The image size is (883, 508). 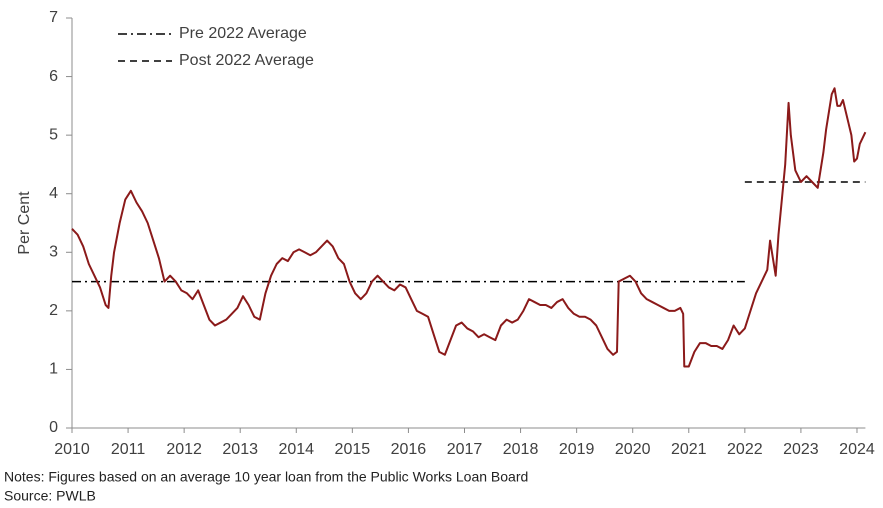 I want to click on y-tick-label: 7, so click(x=53, y=17).